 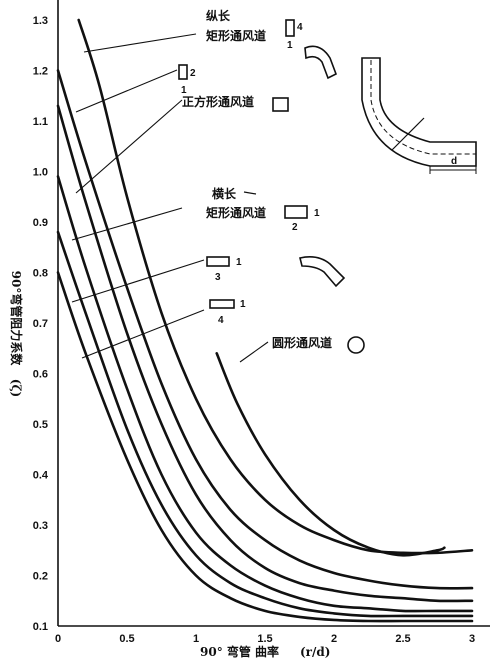 I want to click on y-axis-symbol: (ζ), so click(x=16, y=388).